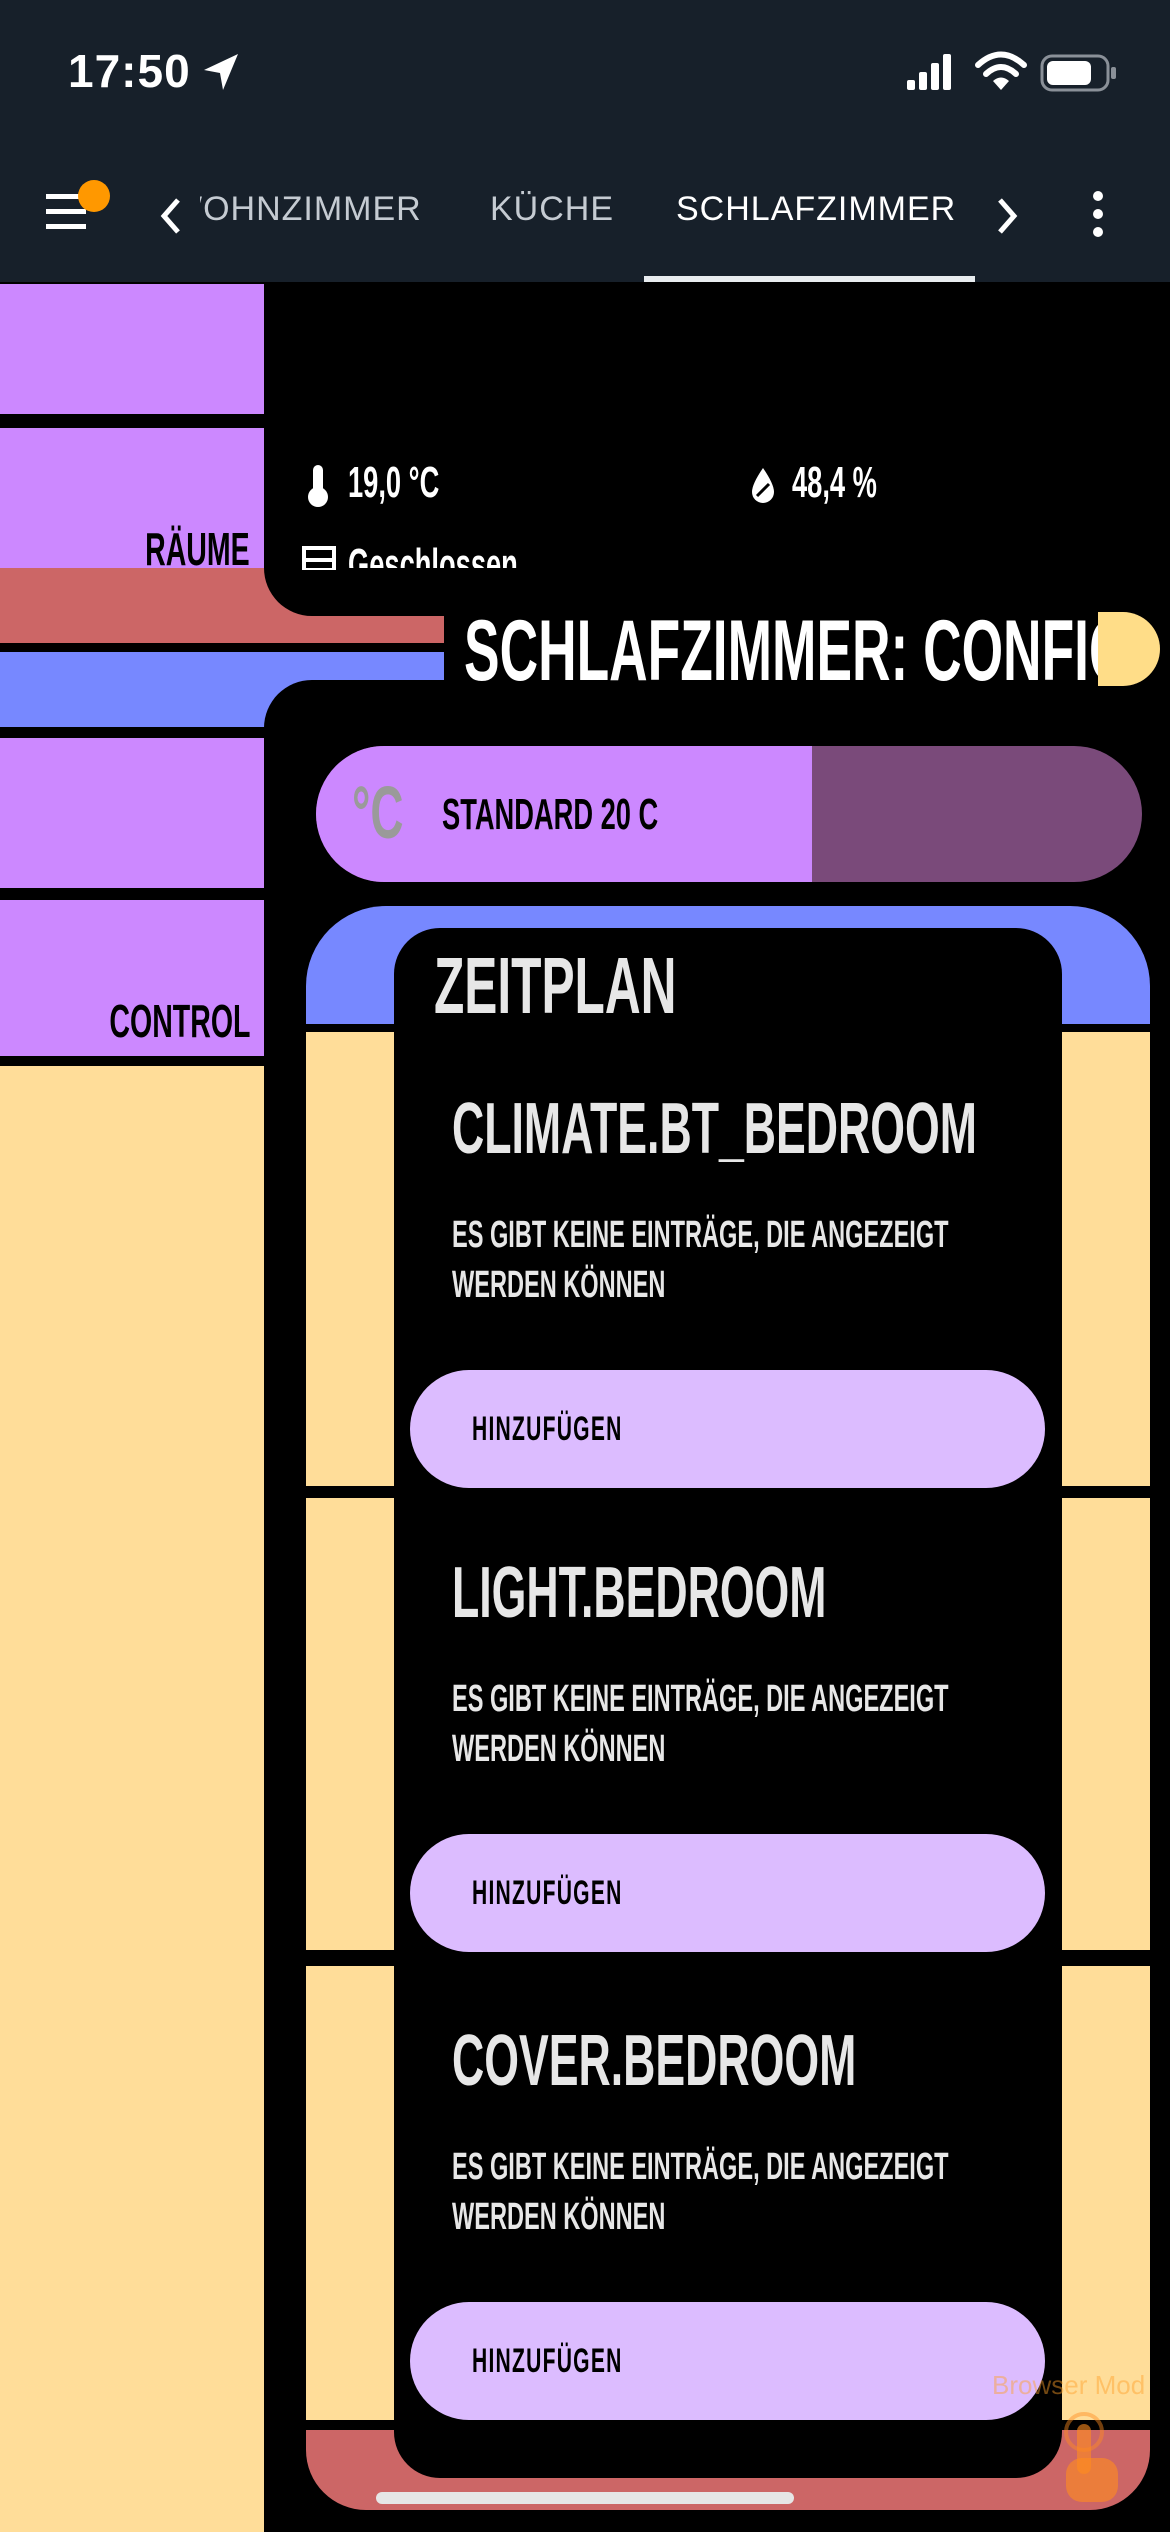 The width and height of the screenshot is (1170, 2532). Describe the element at coordinates (311, 209) in the screenshot. I see `tab-wohnzimmer: WOHNZIMMER` at that location.